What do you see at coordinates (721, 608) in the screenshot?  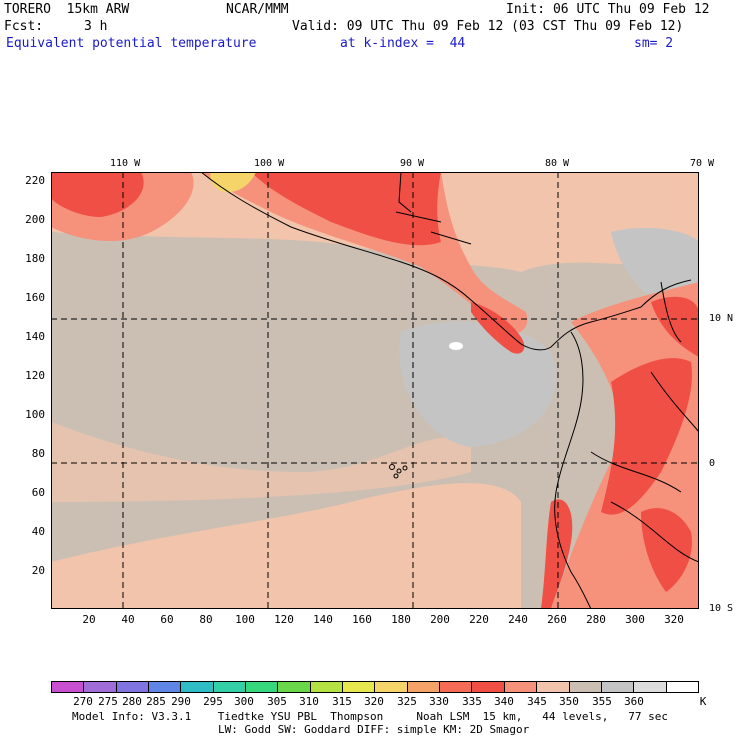 I see `lat-label: 10 S` at bounding box center [721, 608].